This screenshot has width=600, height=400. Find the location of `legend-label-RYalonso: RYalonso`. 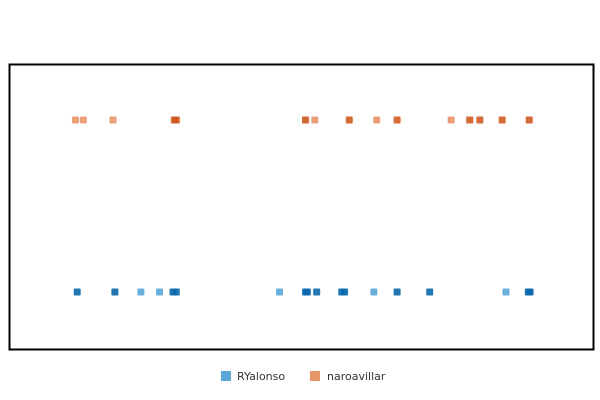

legend-label-RYalonso: RYalonso is located at coordinates (261, 376).